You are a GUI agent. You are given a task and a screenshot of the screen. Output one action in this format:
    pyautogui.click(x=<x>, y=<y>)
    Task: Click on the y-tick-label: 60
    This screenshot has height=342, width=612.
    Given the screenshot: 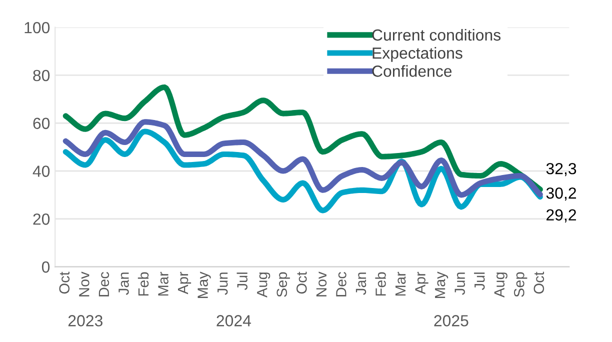 What is the action you would take?
    pyautogui.click(x=41, y=124)
    